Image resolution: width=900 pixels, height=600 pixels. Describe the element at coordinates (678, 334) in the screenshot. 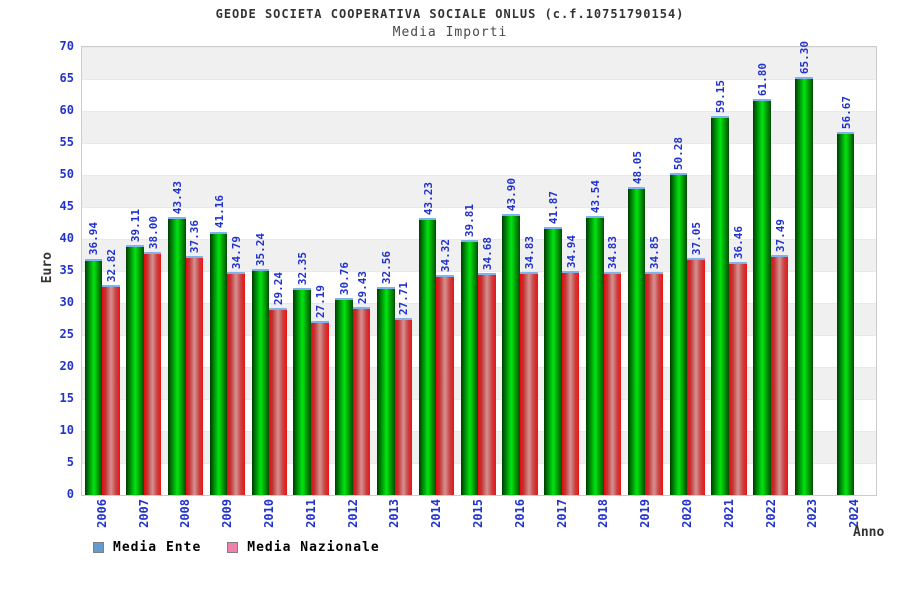

I see `bar-media-ente-2020` at that location.